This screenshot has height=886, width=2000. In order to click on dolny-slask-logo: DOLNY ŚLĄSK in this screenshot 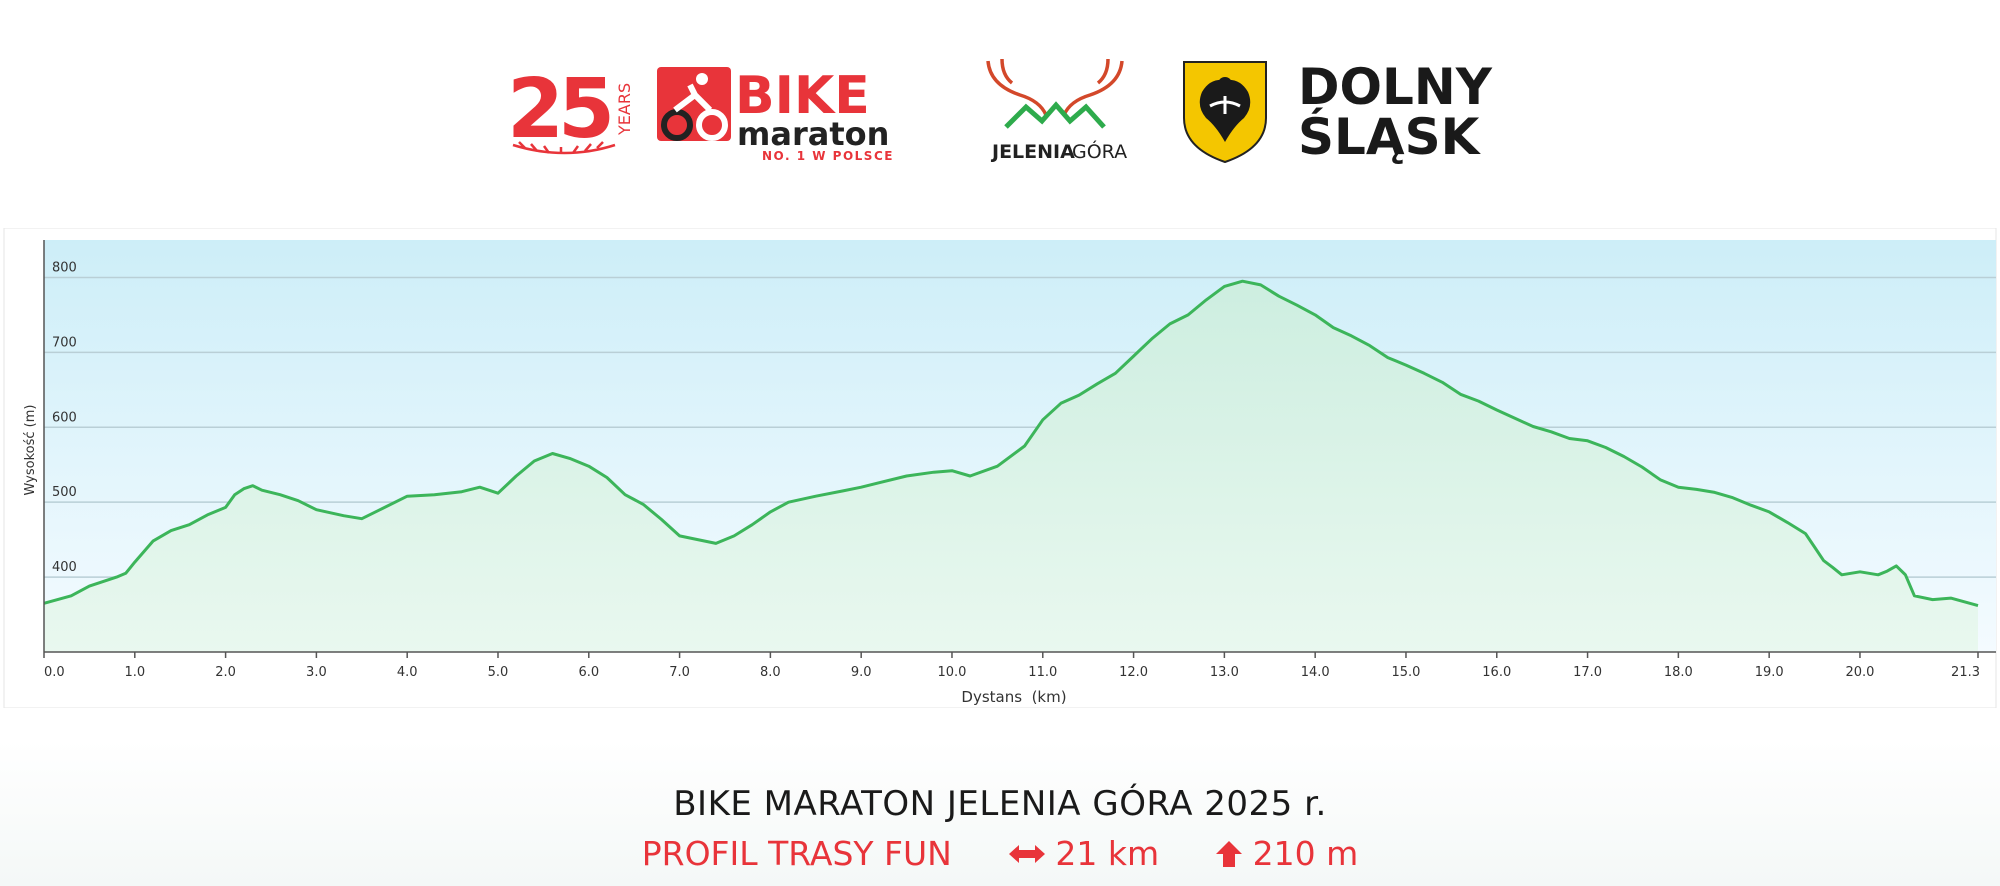, I will do `click(1338, 112)`.